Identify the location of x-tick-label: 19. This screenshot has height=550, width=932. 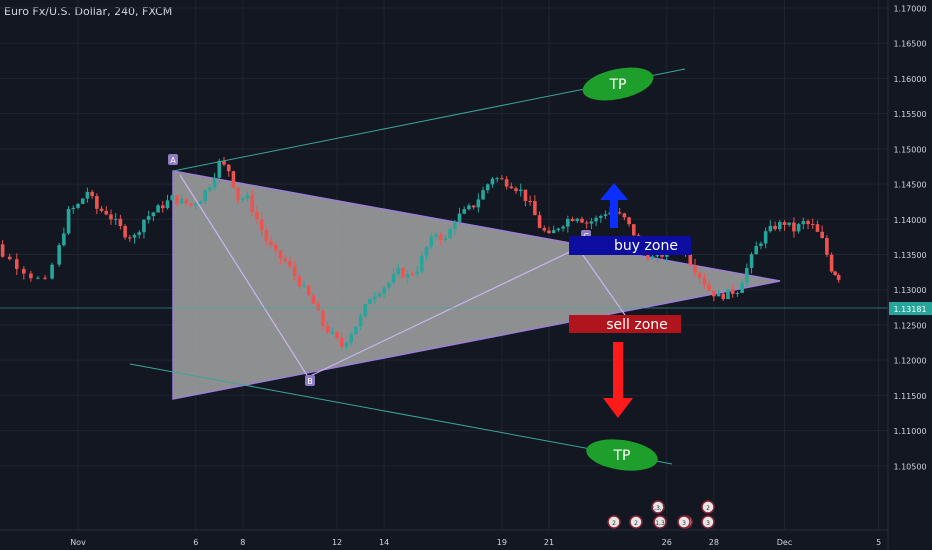
(502, 542).